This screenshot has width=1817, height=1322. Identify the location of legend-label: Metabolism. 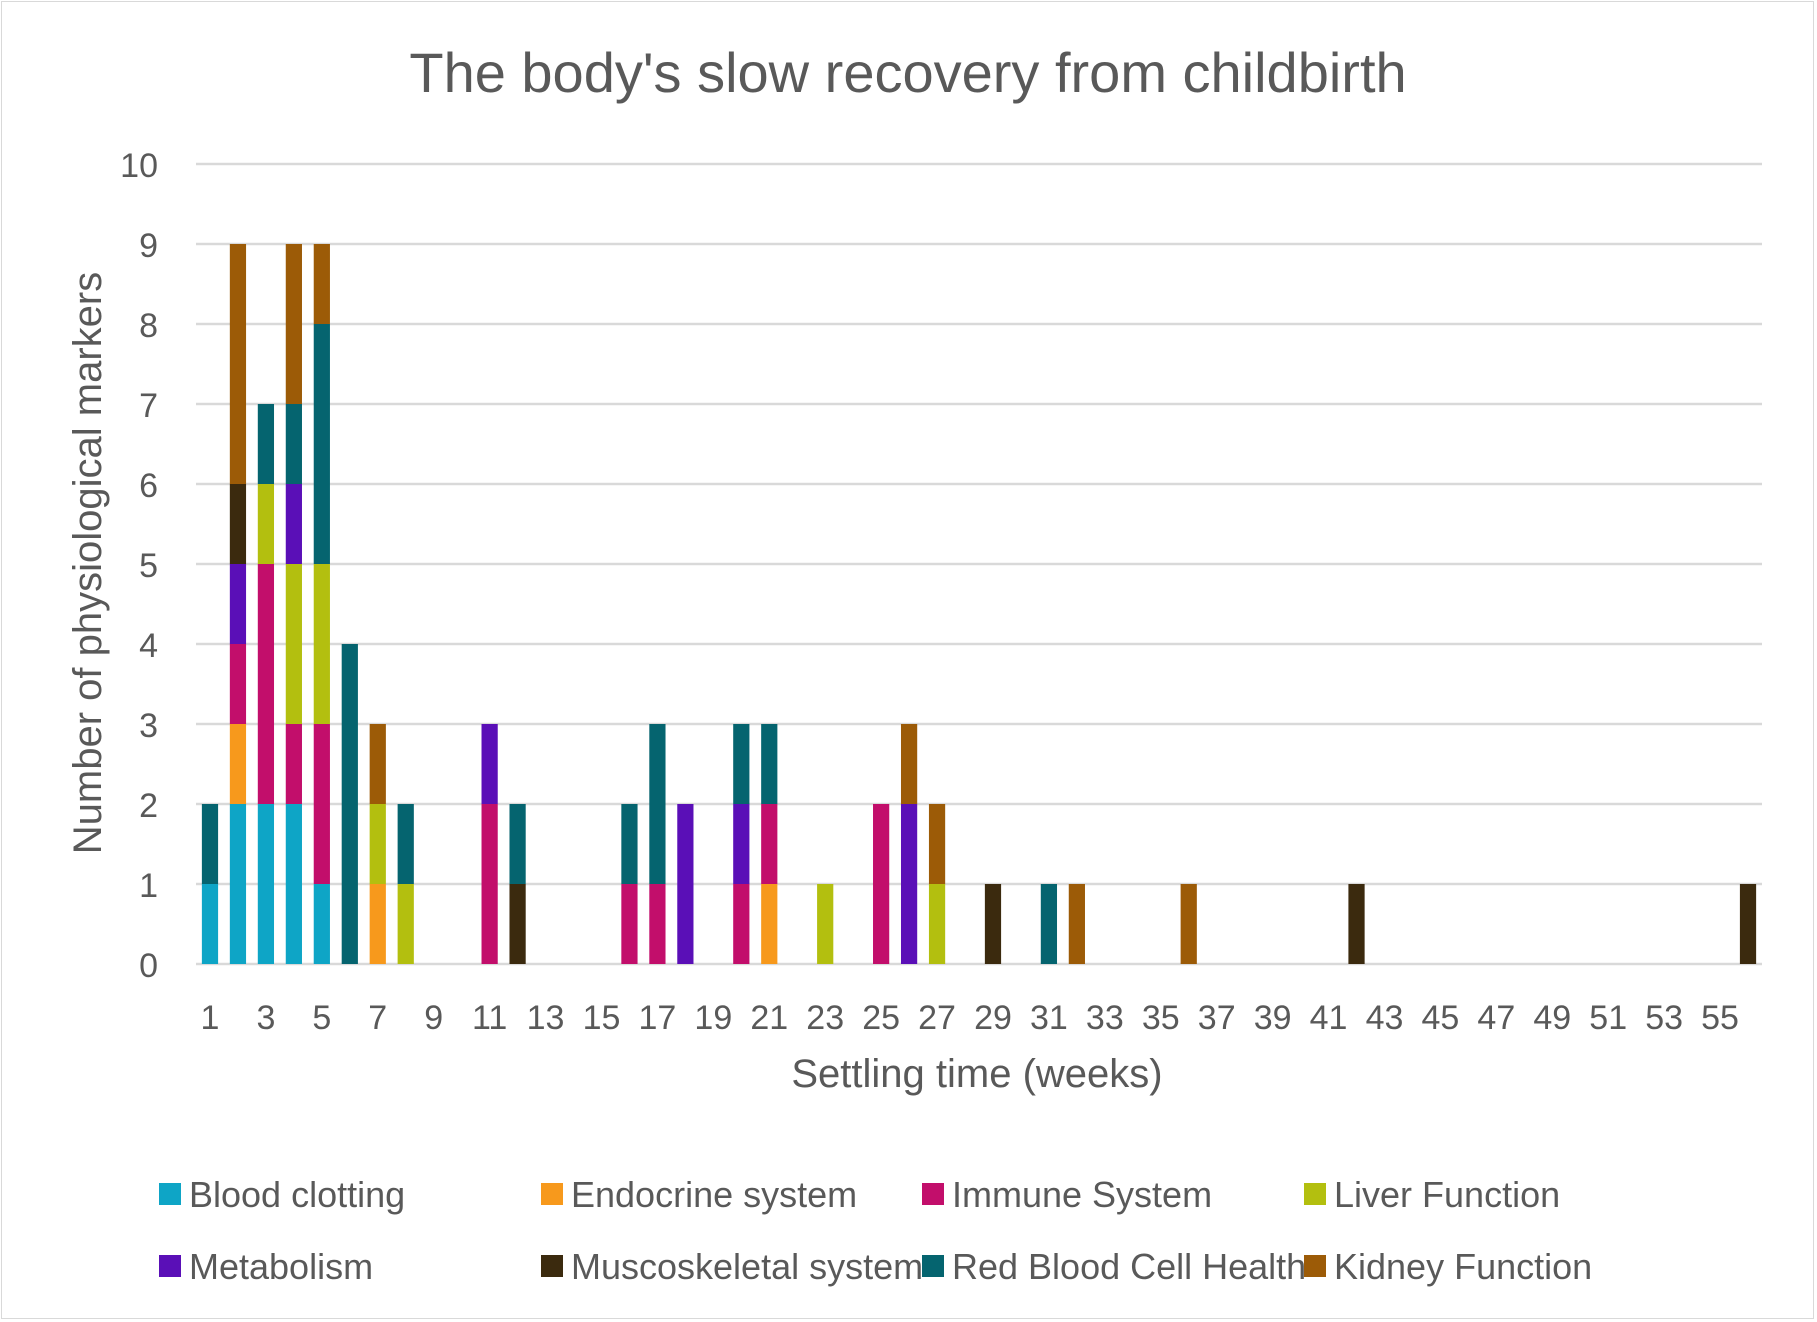
(281, 1266).